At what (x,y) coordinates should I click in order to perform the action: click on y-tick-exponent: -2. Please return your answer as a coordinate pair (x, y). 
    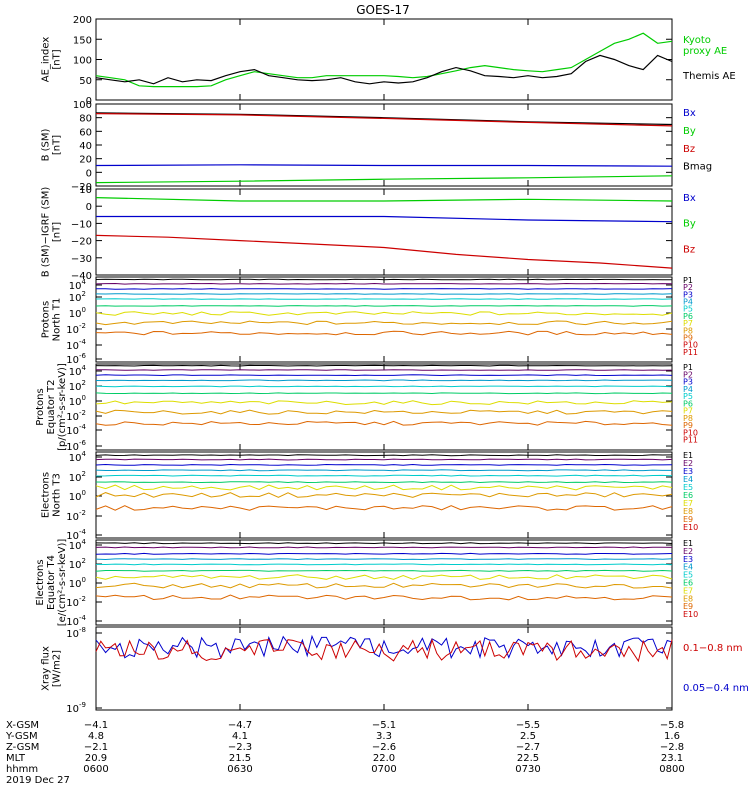
    Looking at the image, I should click on (82, 326).